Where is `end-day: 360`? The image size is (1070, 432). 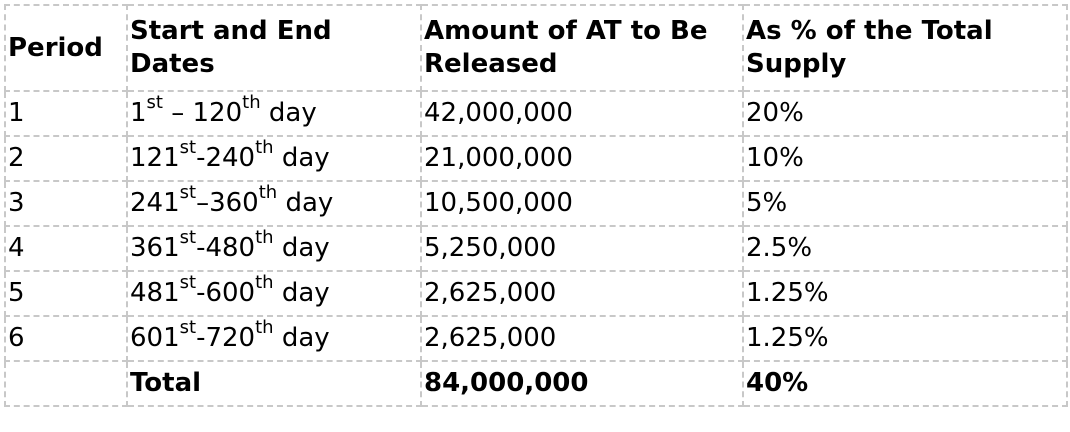 end-day: 360 is located at coordinates (234, 203).